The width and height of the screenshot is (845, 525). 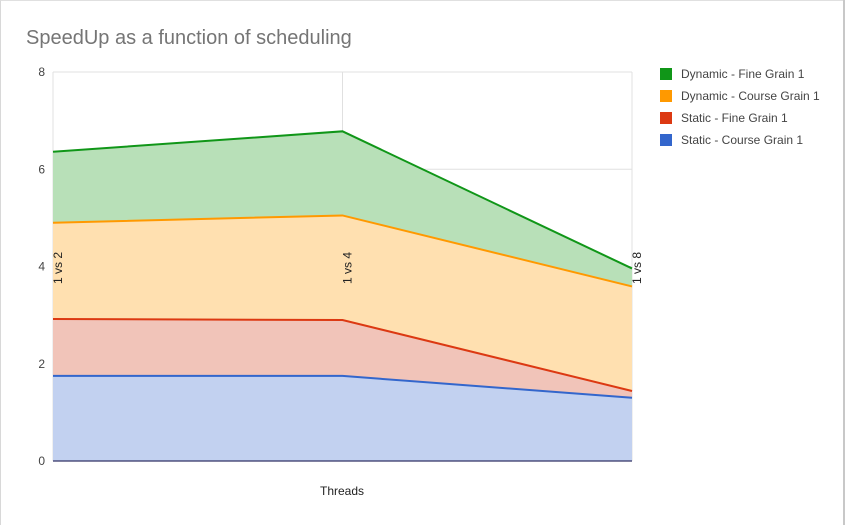 What do you see at coordinates (750, 96) in the screenshot?
I see `legend-label: Dynamic - Course Grain 1` at bounding box center [750, 96].